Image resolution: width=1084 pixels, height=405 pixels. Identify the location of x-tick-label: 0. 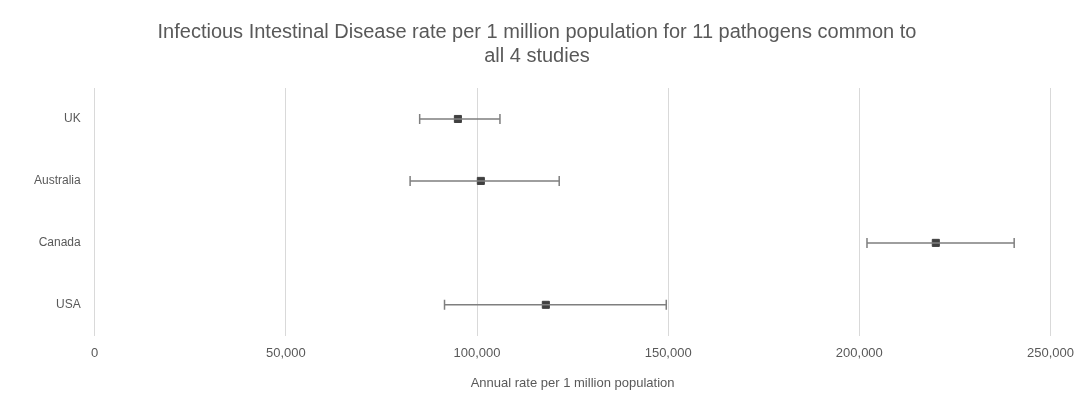
(95, 353).